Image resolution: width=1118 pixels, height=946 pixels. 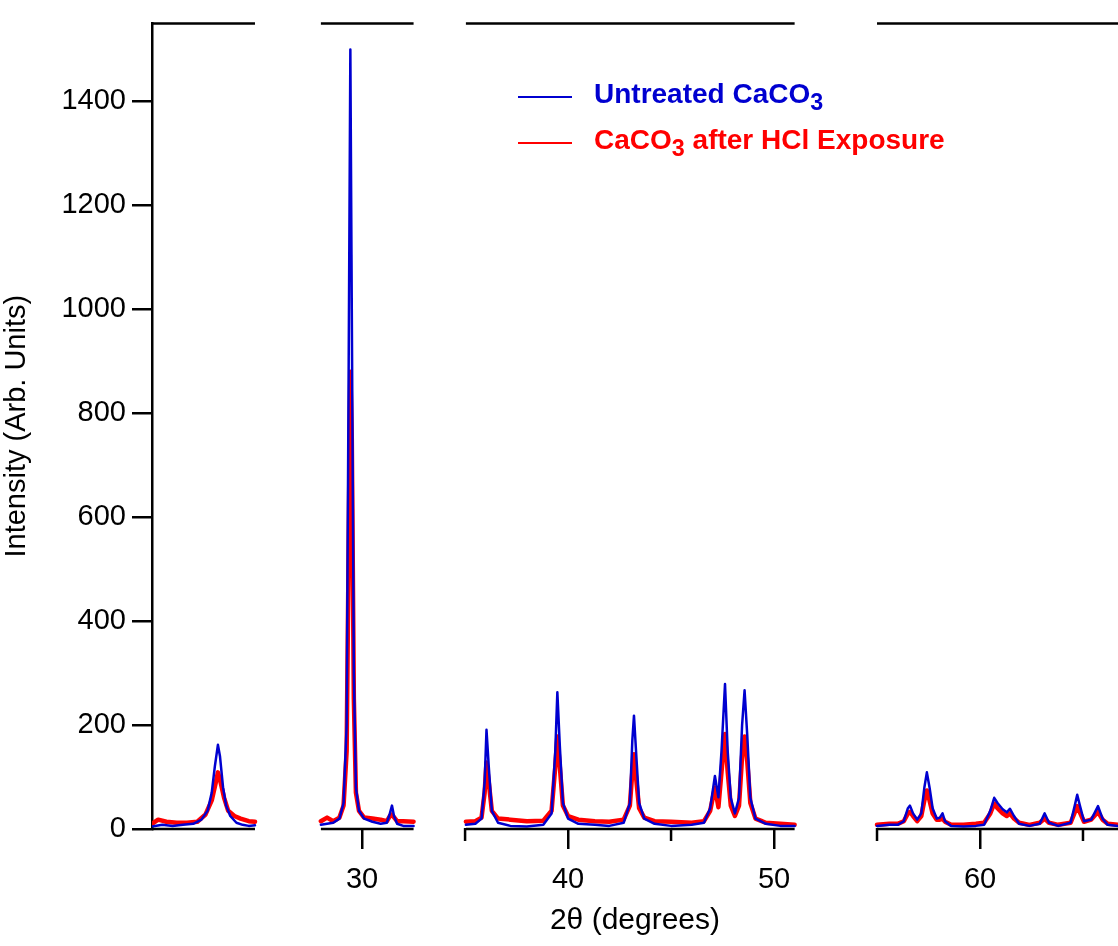 I want to click on legend-label: CaCO$_{3}$ after HCl Exposure, so click(x=769, y=143).